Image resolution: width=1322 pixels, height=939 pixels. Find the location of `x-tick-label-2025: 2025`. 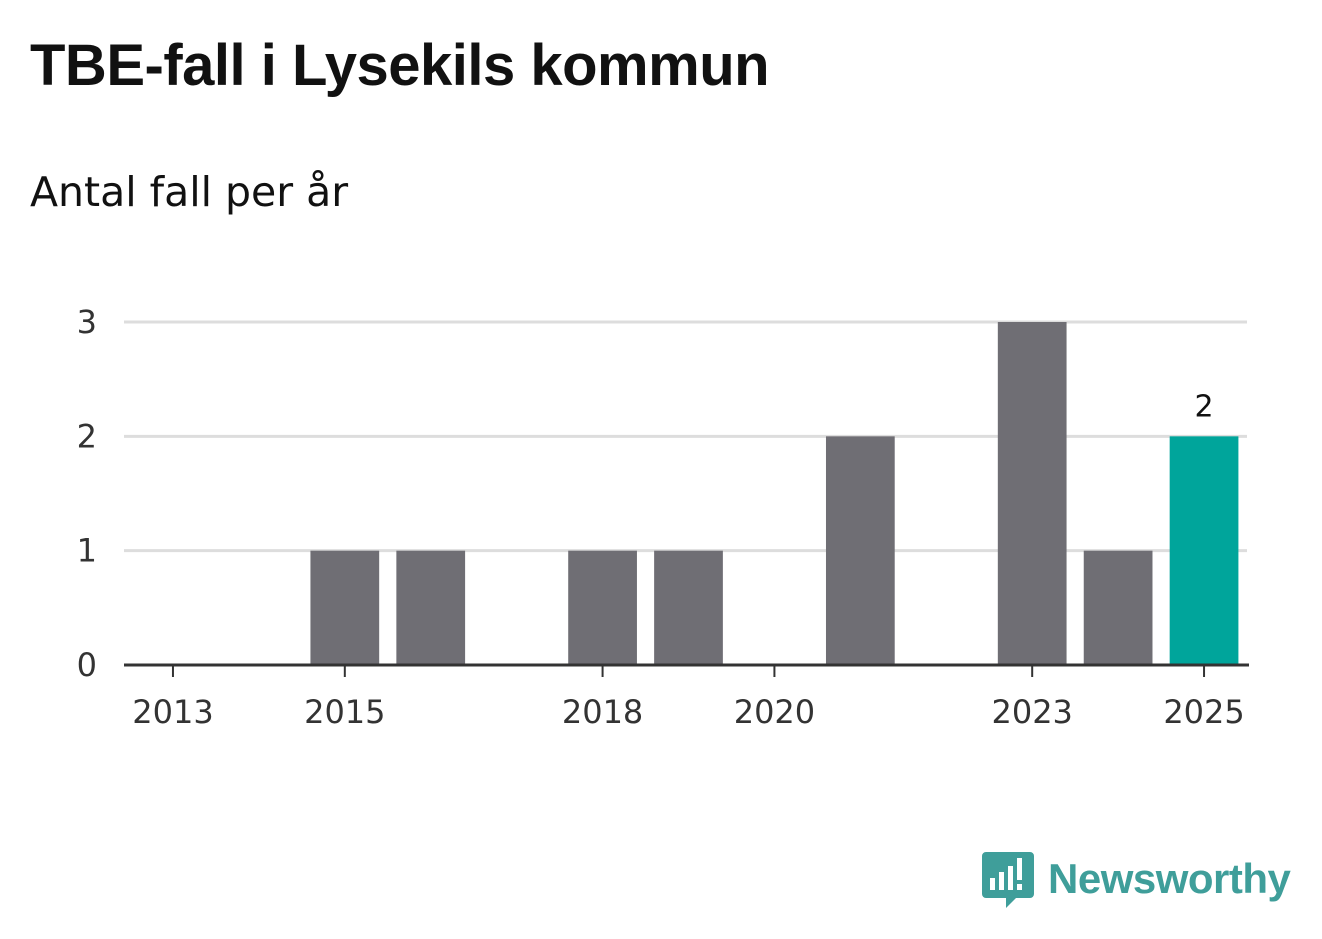

x-tick-label-2025: 2025 is located at coordinates (1203, 712).